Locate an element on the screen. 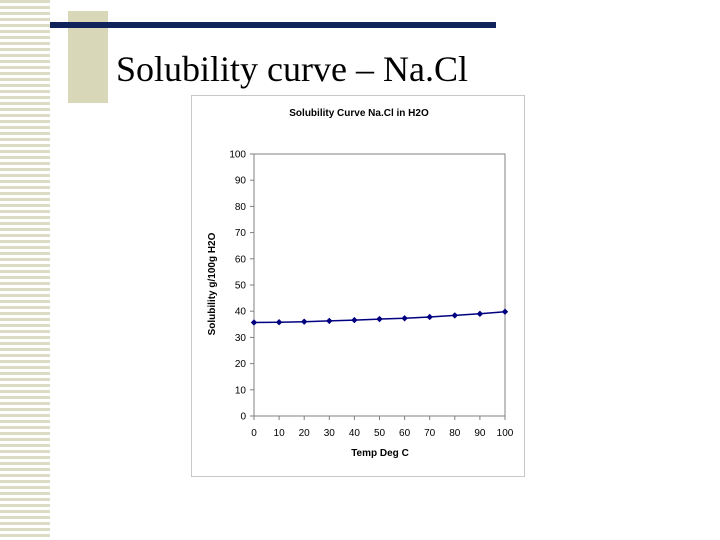 This screenshot has height=540, width=720. x-tick-label: 20 is located at coordinates (305, 433).